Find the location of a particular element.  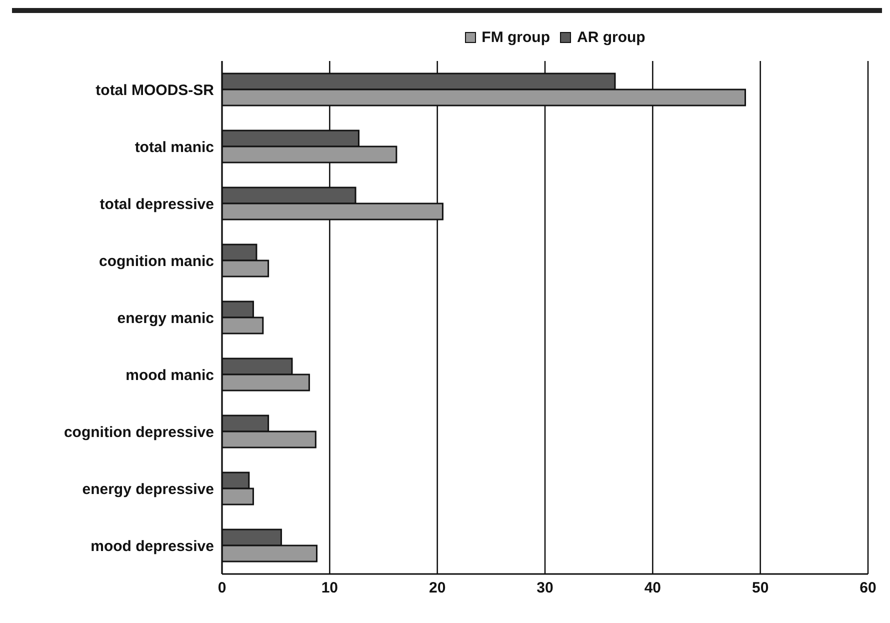

legend-label: AR group is located at coordinates (611, 37).